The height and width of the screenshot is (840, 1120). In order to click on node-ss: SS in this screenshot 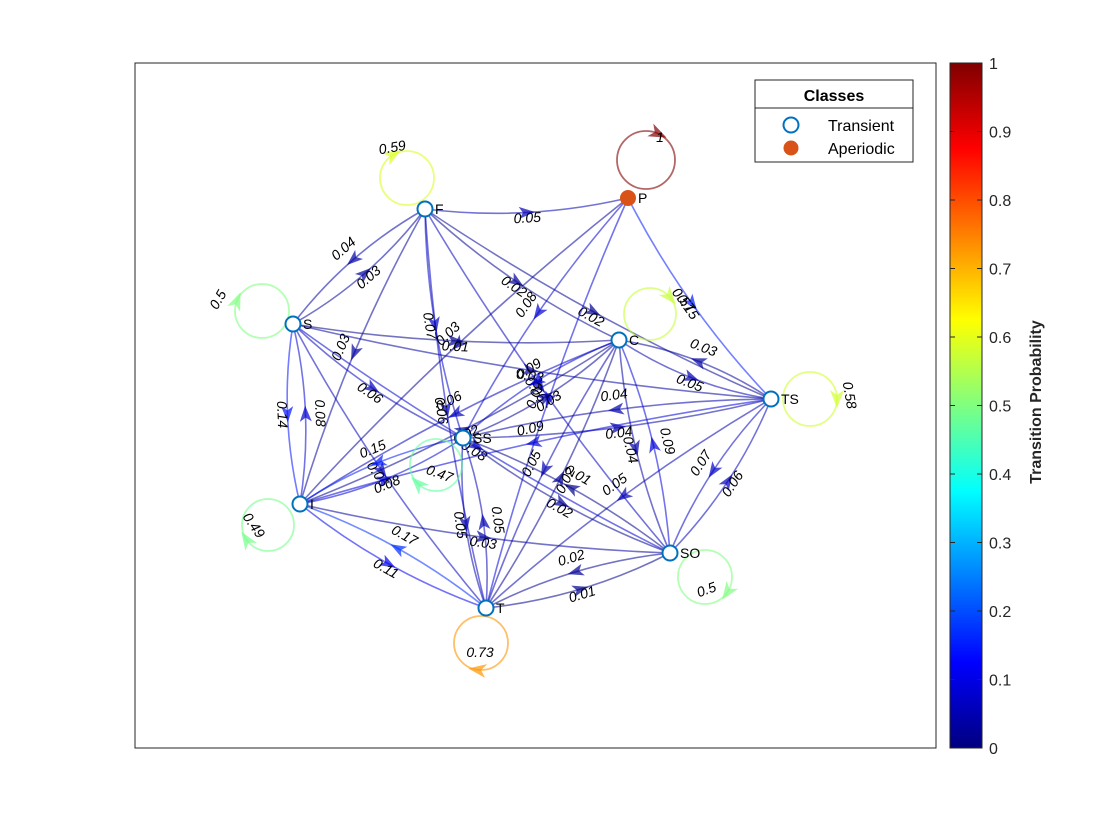, I will do `click(473, 438)`.